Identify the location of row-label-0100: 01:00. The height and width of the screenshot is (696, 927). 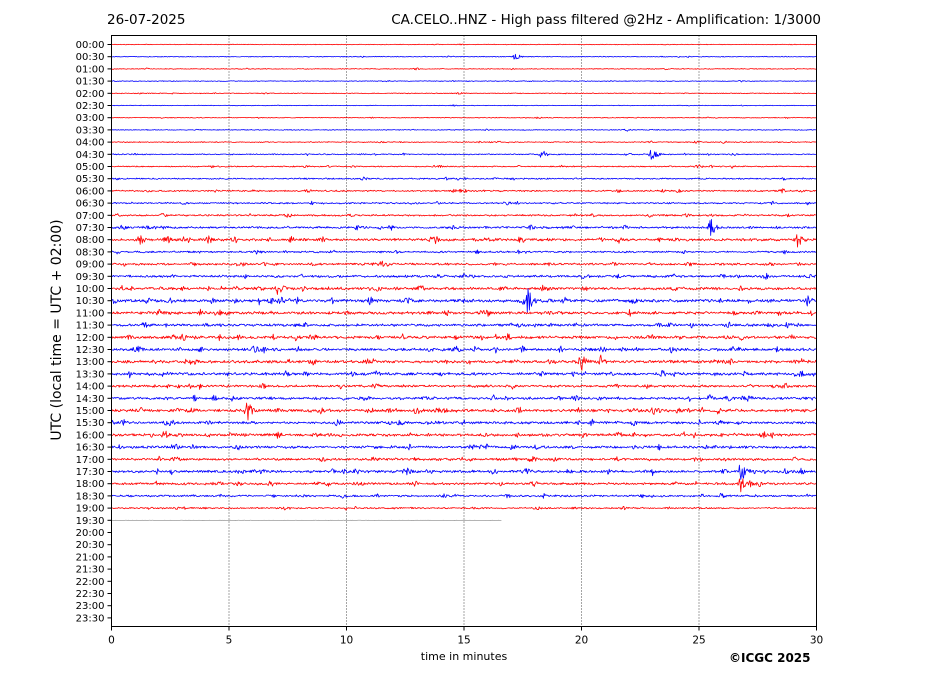
(90, 69).